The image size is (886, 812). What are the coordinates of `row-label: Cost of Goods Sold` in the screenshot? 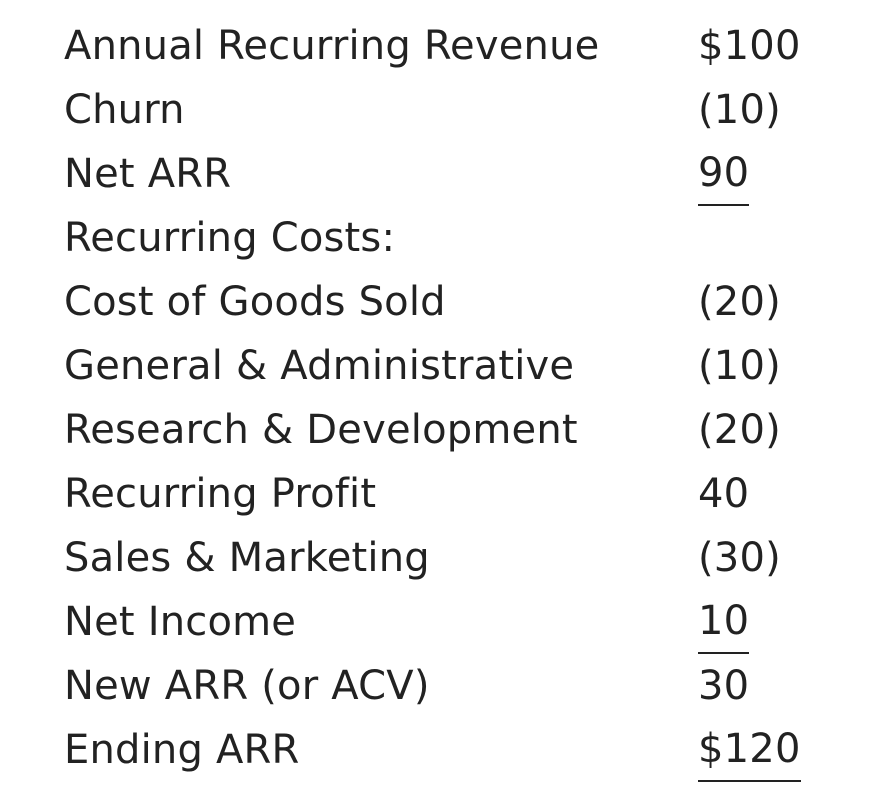 It's located at (255, 302).